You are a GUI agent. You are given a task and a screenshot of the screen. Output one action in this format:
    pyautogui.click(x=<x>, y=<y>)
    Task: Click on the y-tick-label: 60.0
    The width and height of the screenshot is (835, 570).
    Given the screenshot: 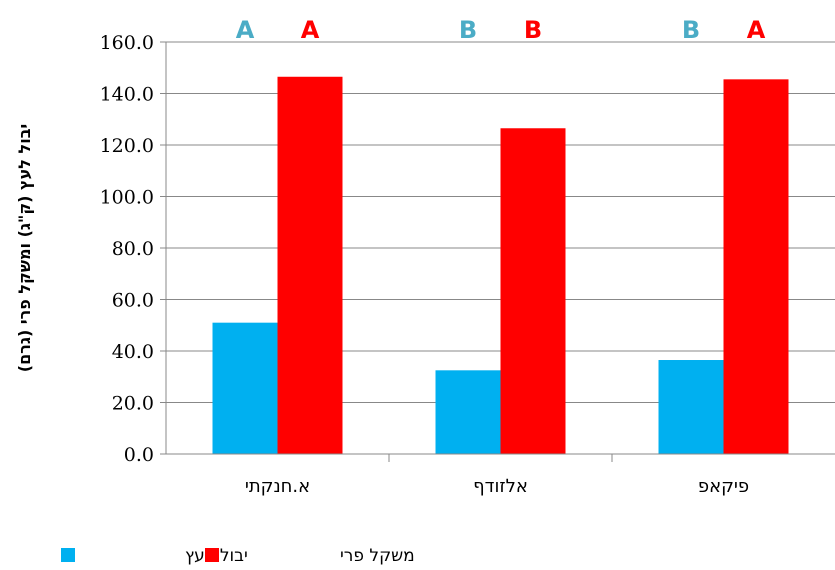 What is the action you would take?
    pyautogui.click(x=133, y=301)
    